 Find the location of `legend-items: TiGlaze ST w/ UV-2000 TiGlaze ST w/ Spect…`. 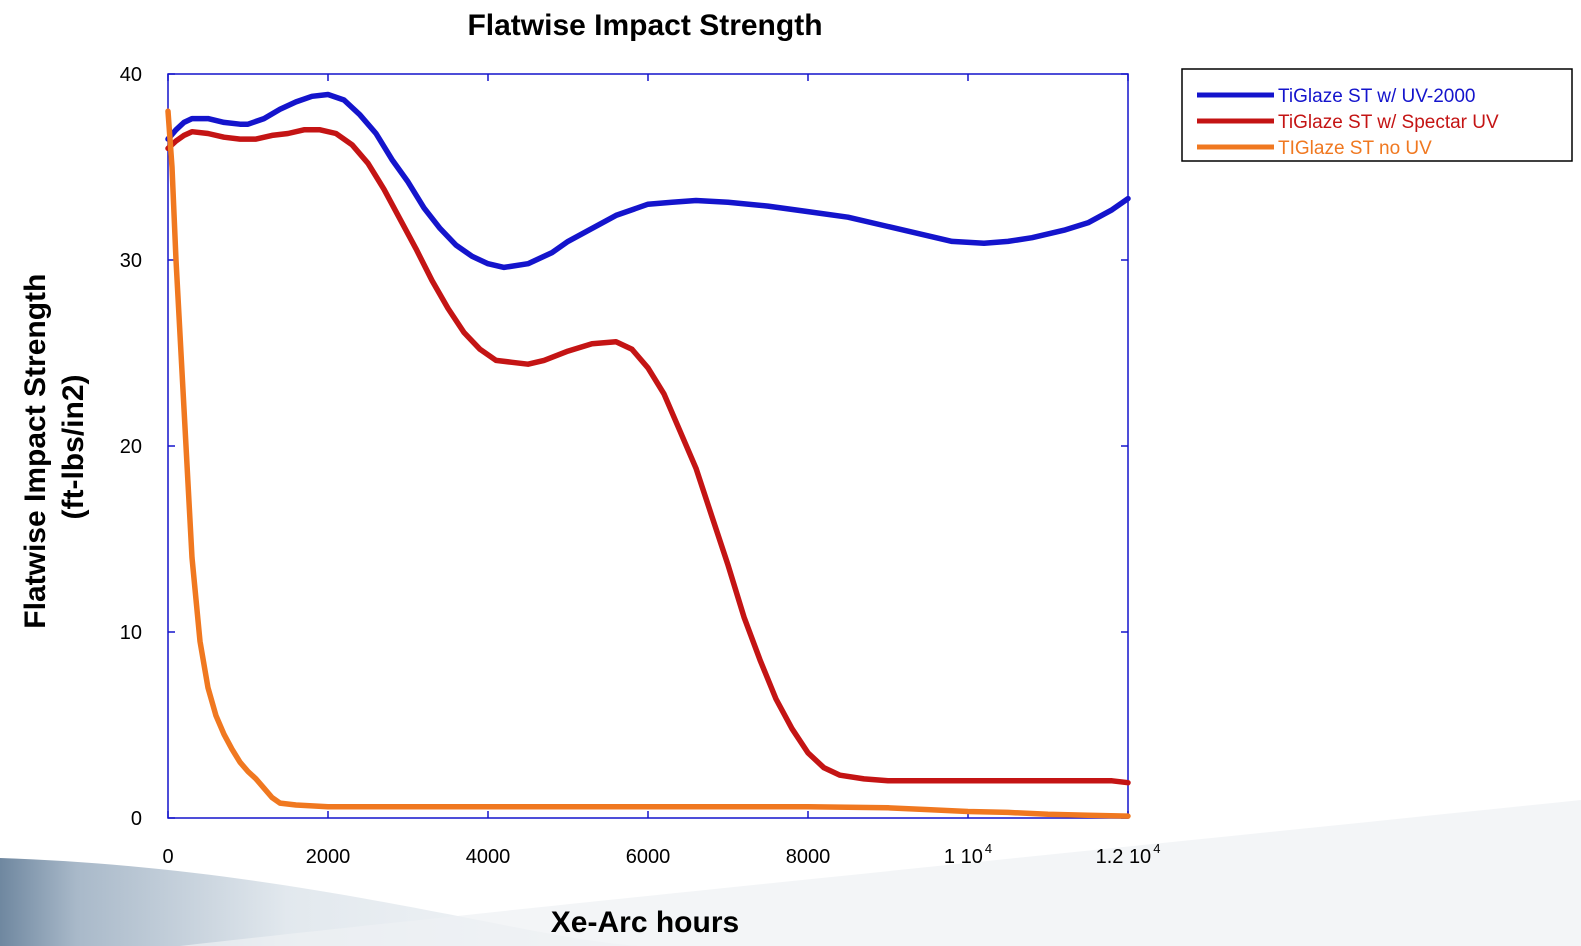

legend-items: TiGlaze ST w/ UV-2000 TiGlaze ST w/ Spect… is located at coordinates (1348, 122).